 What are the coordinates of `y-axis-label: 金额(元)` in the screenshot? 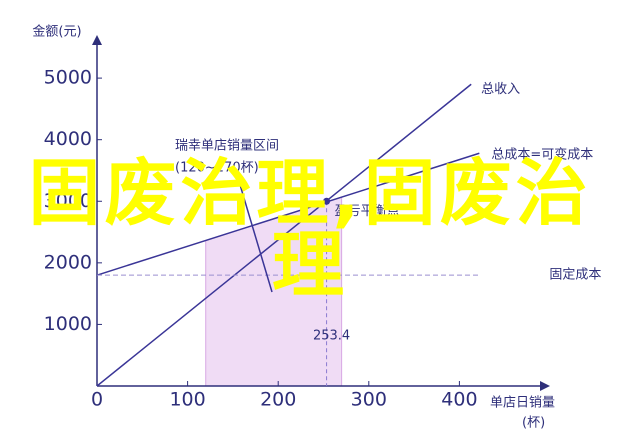 It's located at (56, 32).